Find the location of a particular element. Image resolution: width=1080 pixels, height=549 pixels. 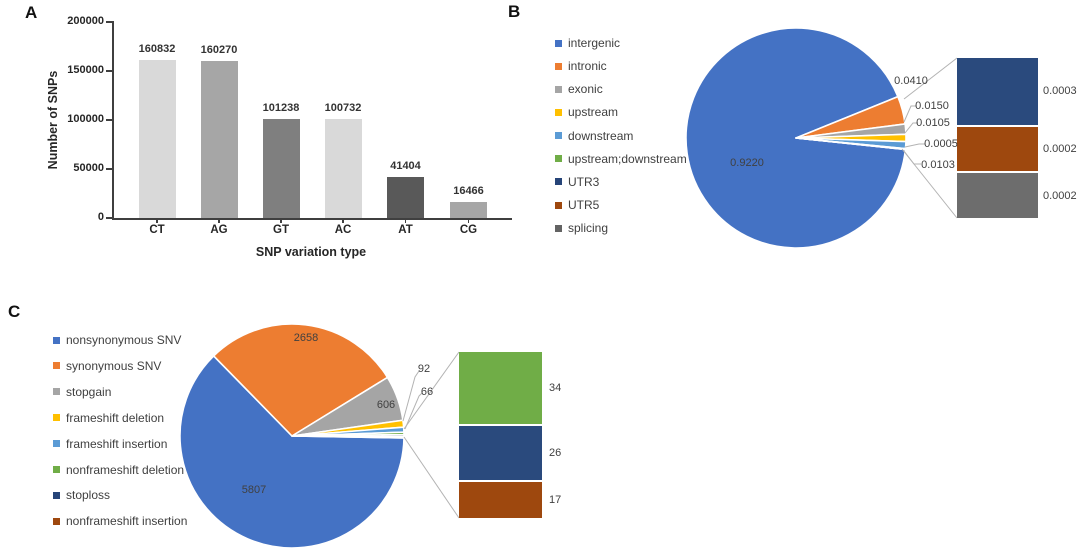

bar-segment-label-utr3: 0.0003 is located at coordinates (1060, 91).